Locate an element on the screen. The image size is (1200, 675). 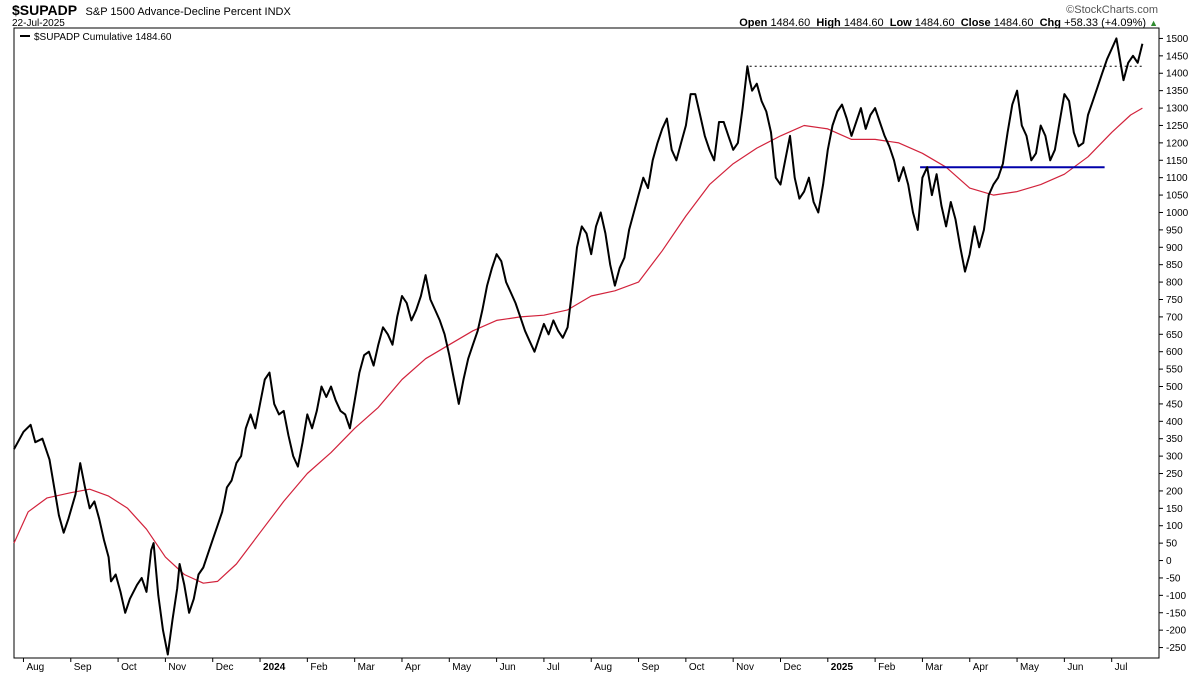
close-value: 1484.60 is located at coordinates (1013, 23).